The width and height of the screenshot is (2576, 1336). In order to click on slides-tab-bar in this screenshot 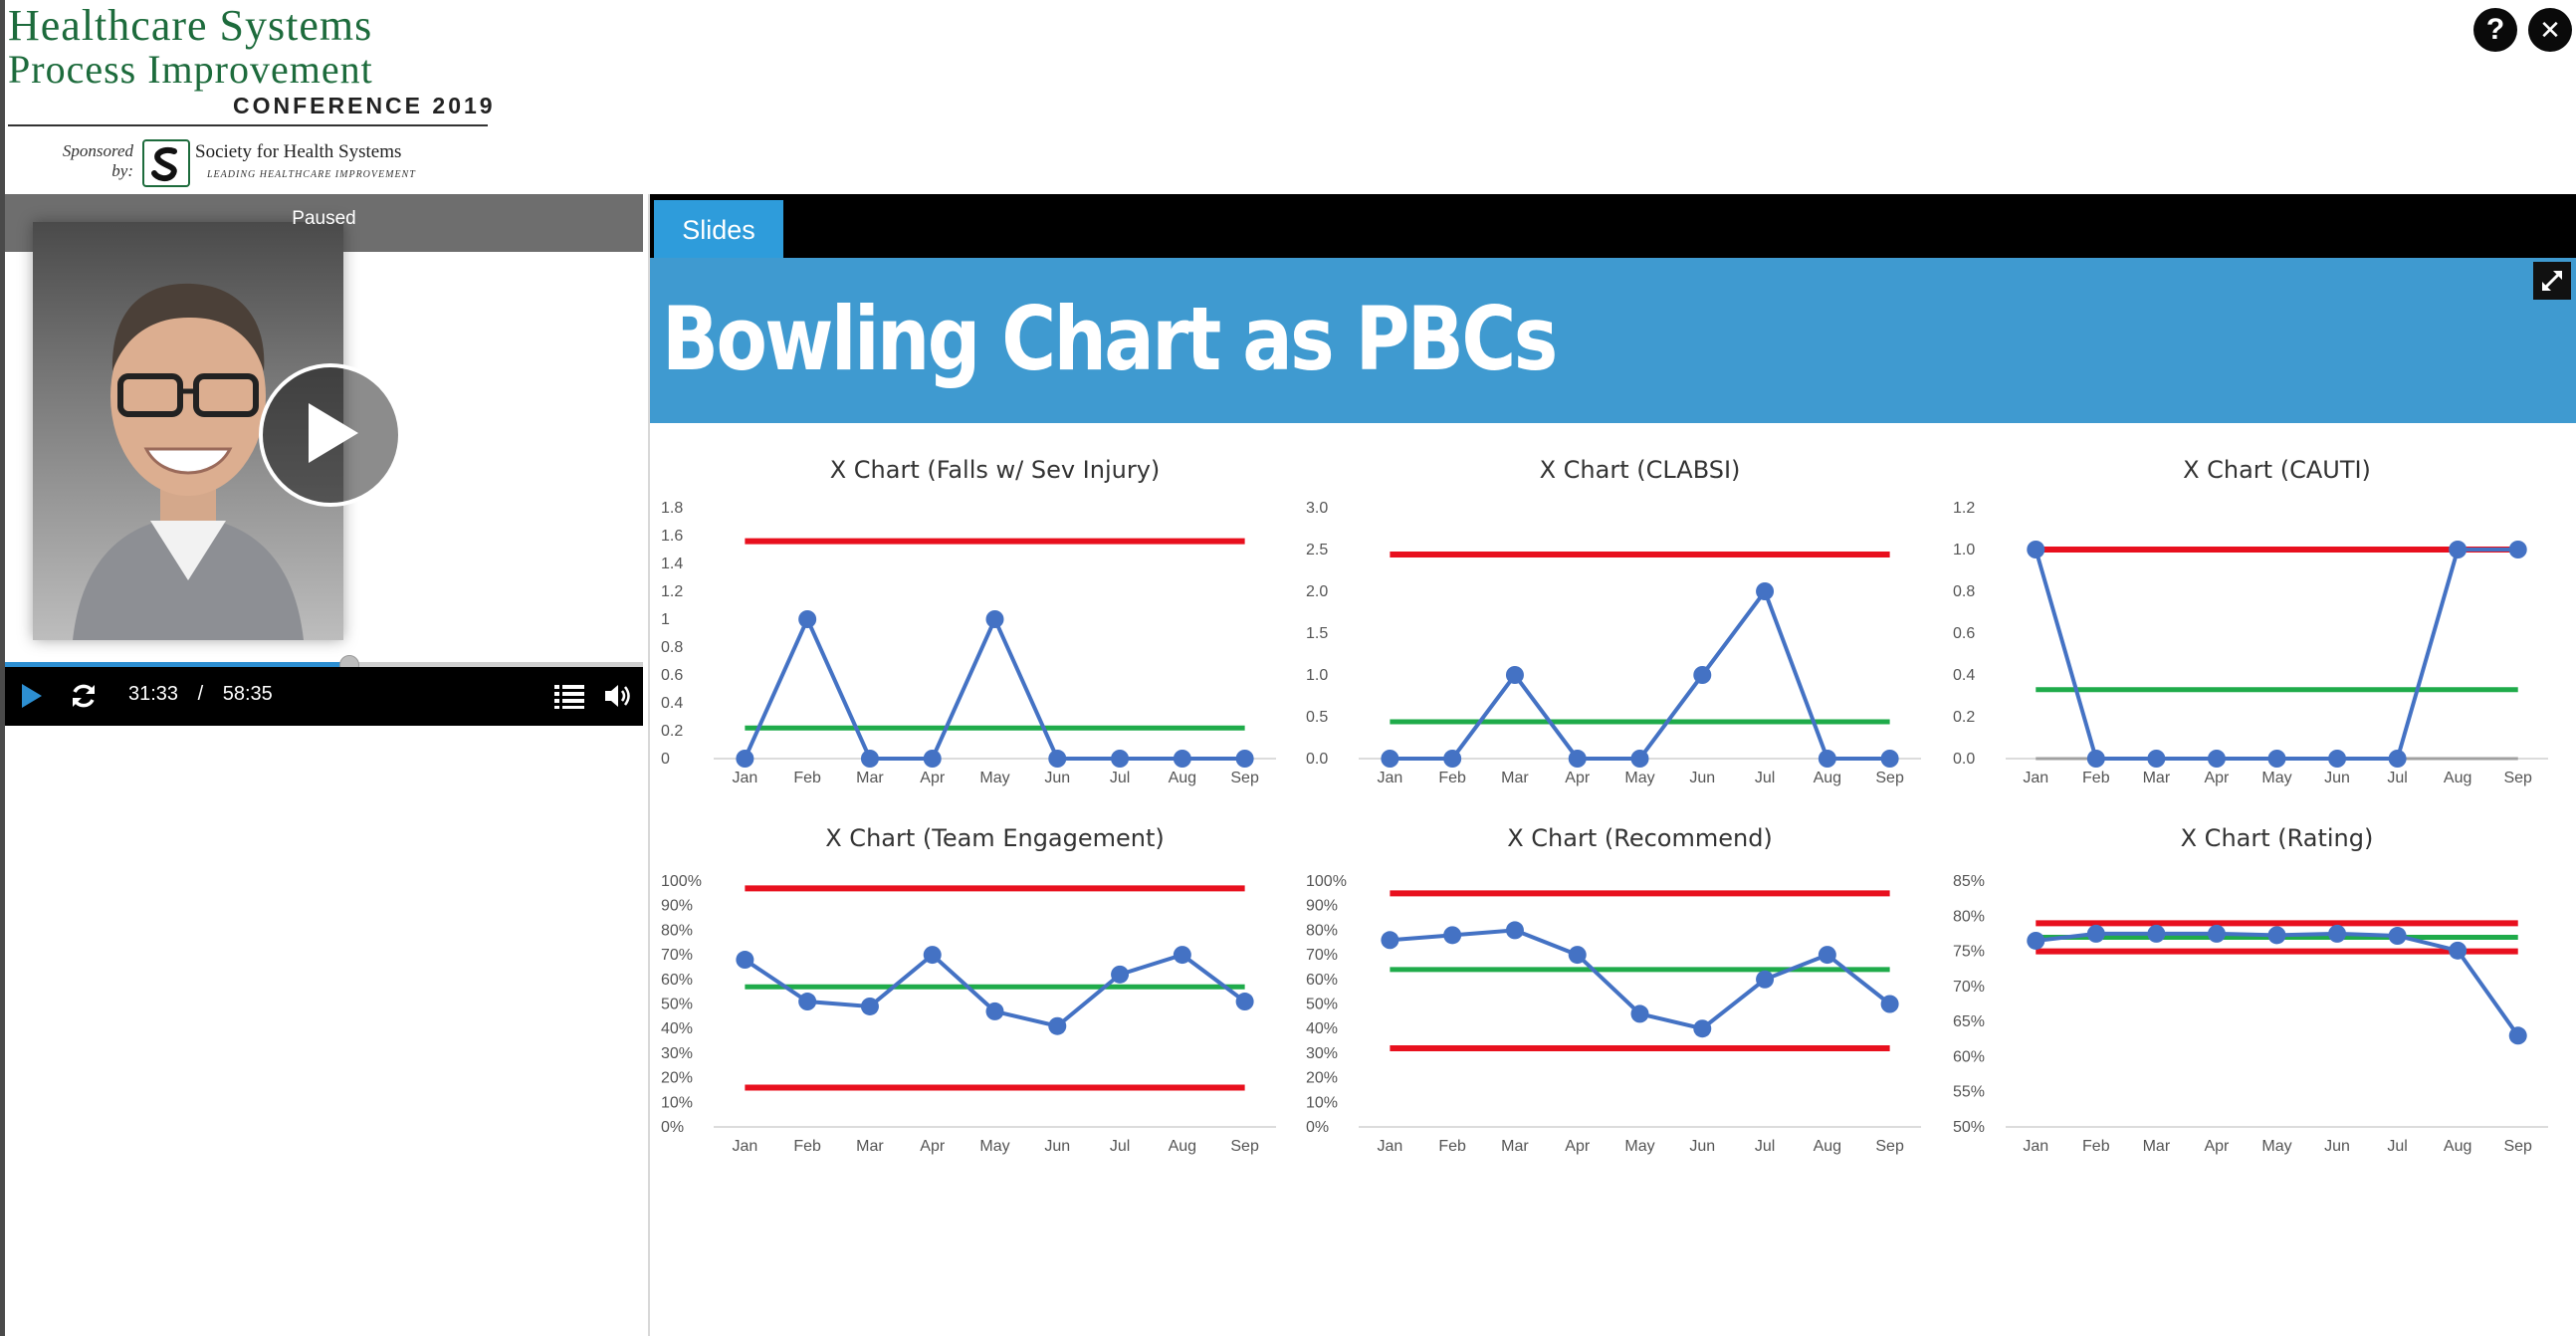, I will do `click(1613, 226)`.